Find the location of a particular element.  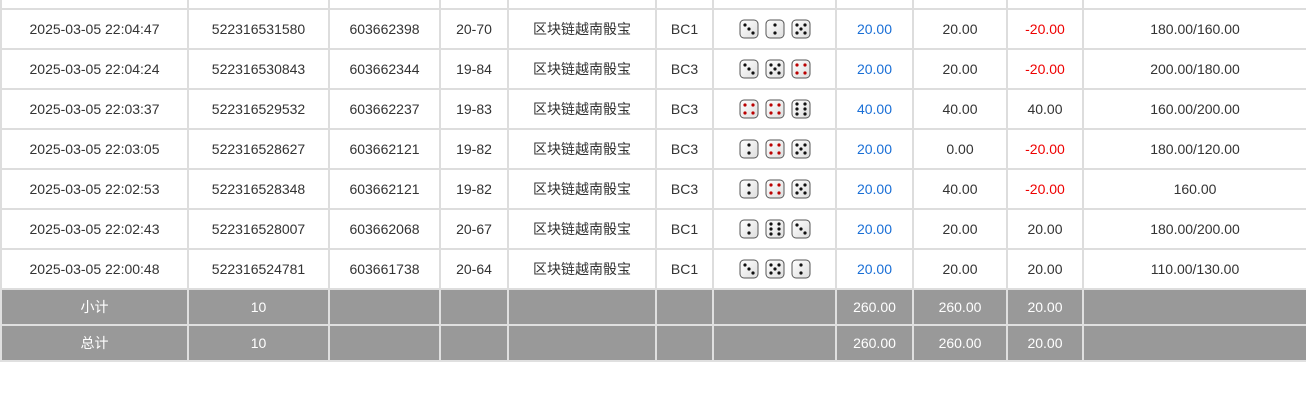

cell-user: 603662237 is located at coordinates (384, 109).